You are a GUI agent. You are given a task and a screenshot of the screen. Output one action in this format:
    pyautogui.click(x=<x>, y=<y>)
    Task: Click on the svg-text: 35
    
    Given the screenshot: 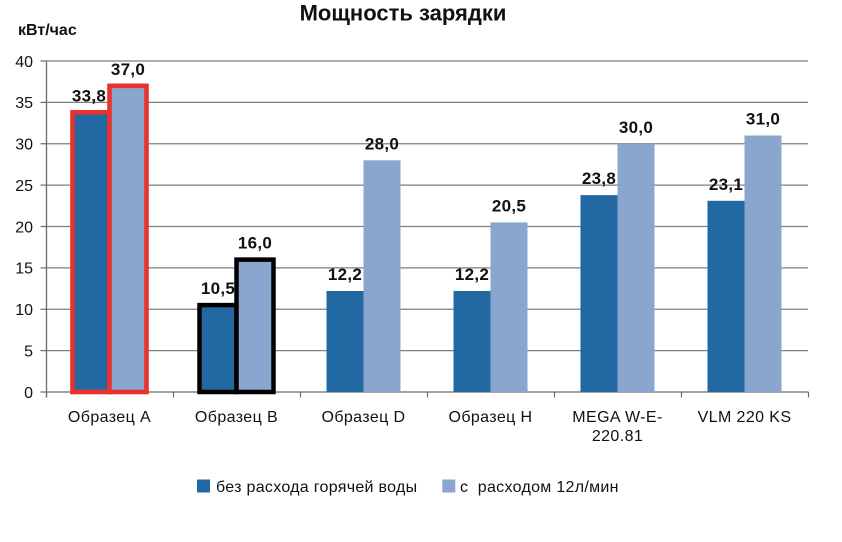 What is the action you would take?
    pyautogui.click(x=24, y=103)
    